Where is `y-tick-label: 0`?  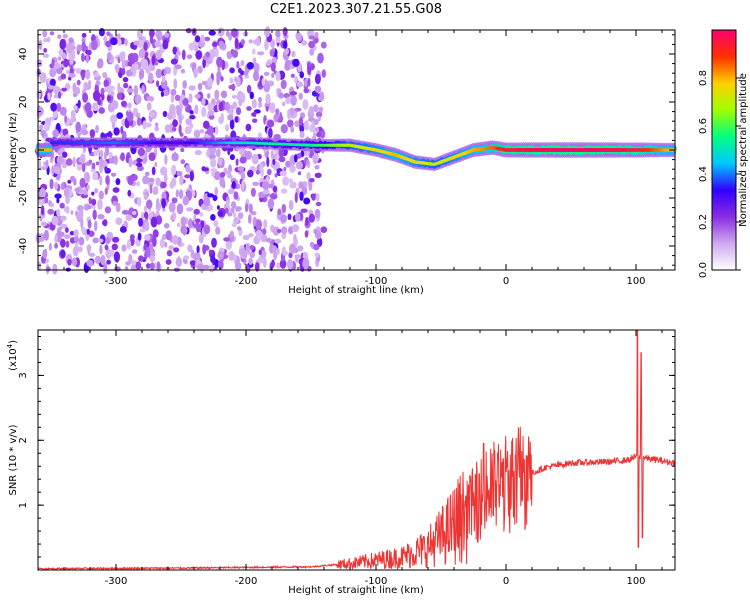 y-tick-label: 0 is located at coordinates (23, 150).